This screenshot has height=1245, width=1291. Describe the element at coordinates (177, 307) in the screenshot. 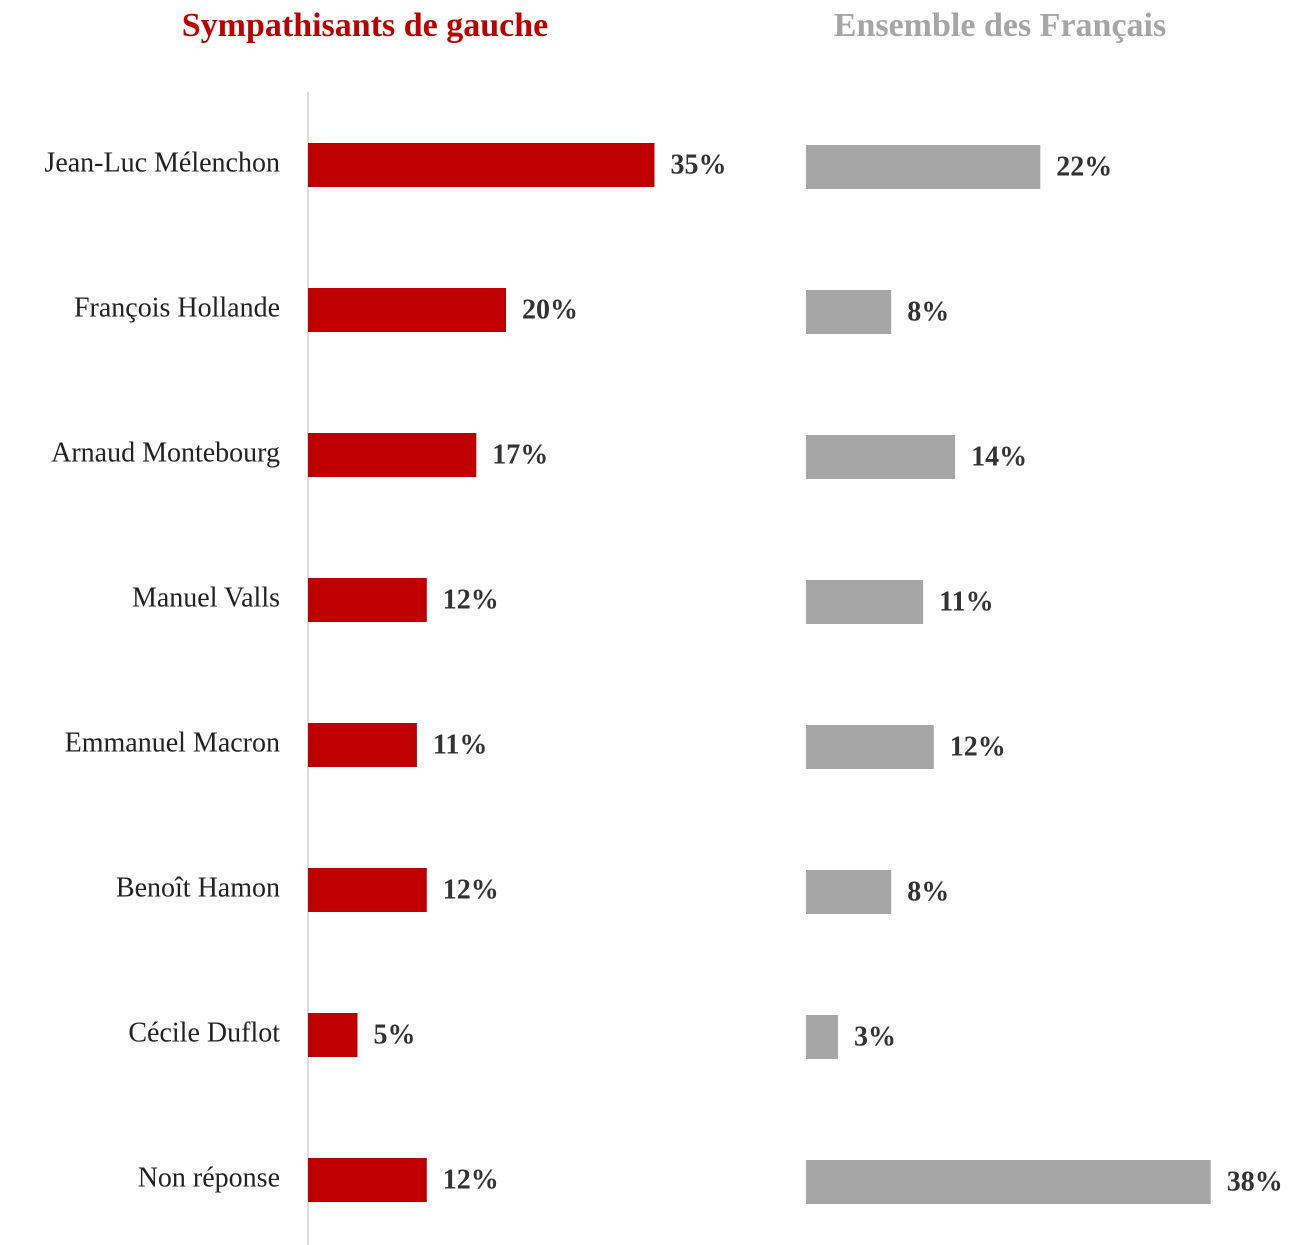

I see `category-label: François Hollande` at that location.